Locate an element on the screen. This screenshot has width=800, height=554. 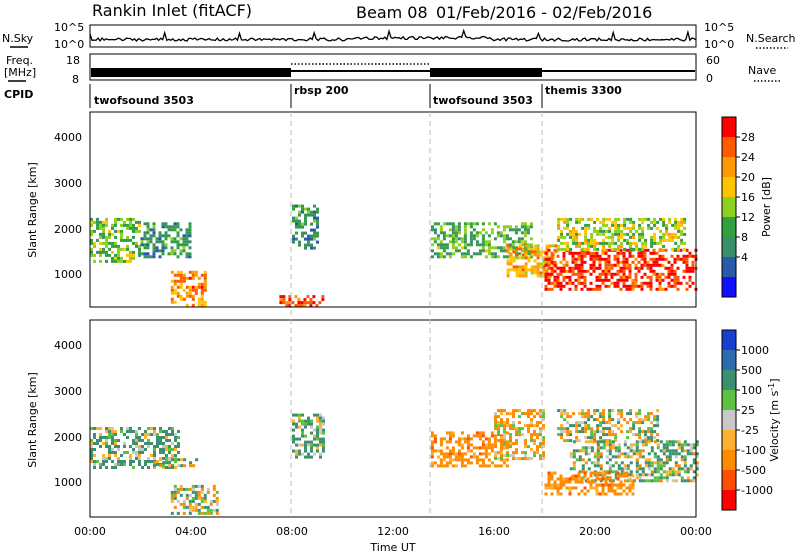
velocity-colorbar-tick-label: 1000 is located at coordinates (755, 350).